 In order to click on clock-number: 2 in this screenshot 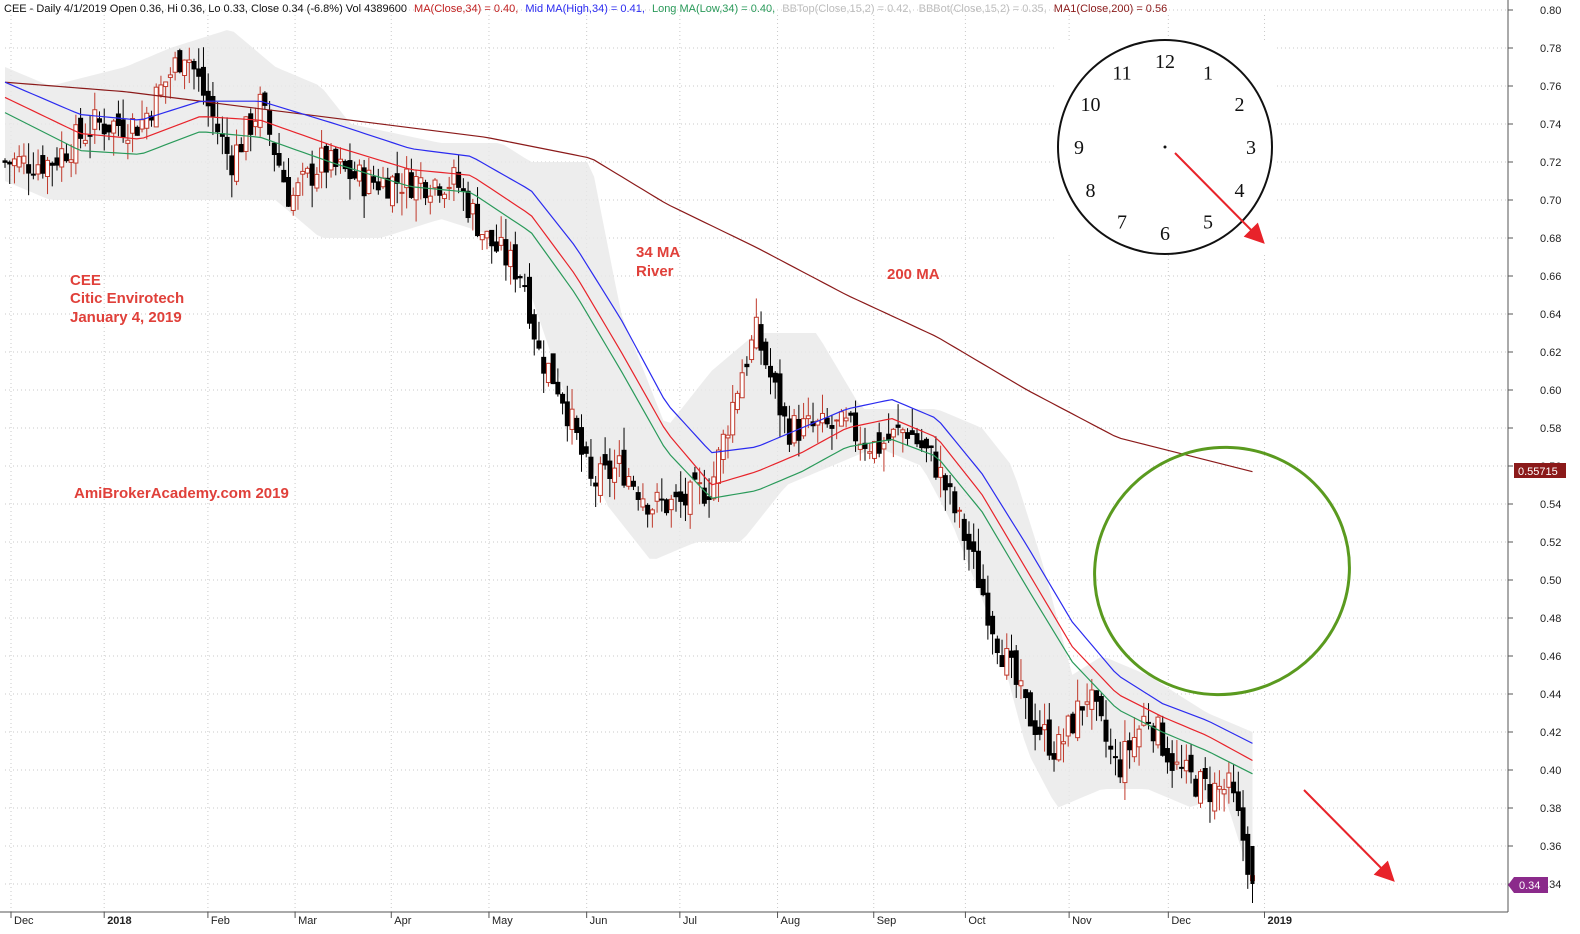, I will do `click(1239, 105)`.